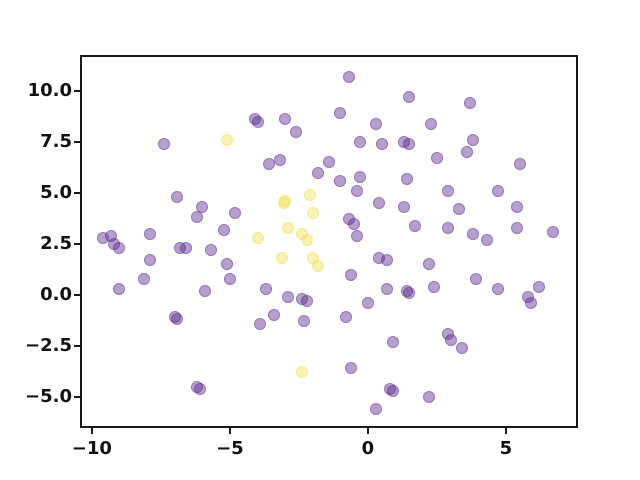  I want to click on x-tick-label: −10, so click(91, 448).